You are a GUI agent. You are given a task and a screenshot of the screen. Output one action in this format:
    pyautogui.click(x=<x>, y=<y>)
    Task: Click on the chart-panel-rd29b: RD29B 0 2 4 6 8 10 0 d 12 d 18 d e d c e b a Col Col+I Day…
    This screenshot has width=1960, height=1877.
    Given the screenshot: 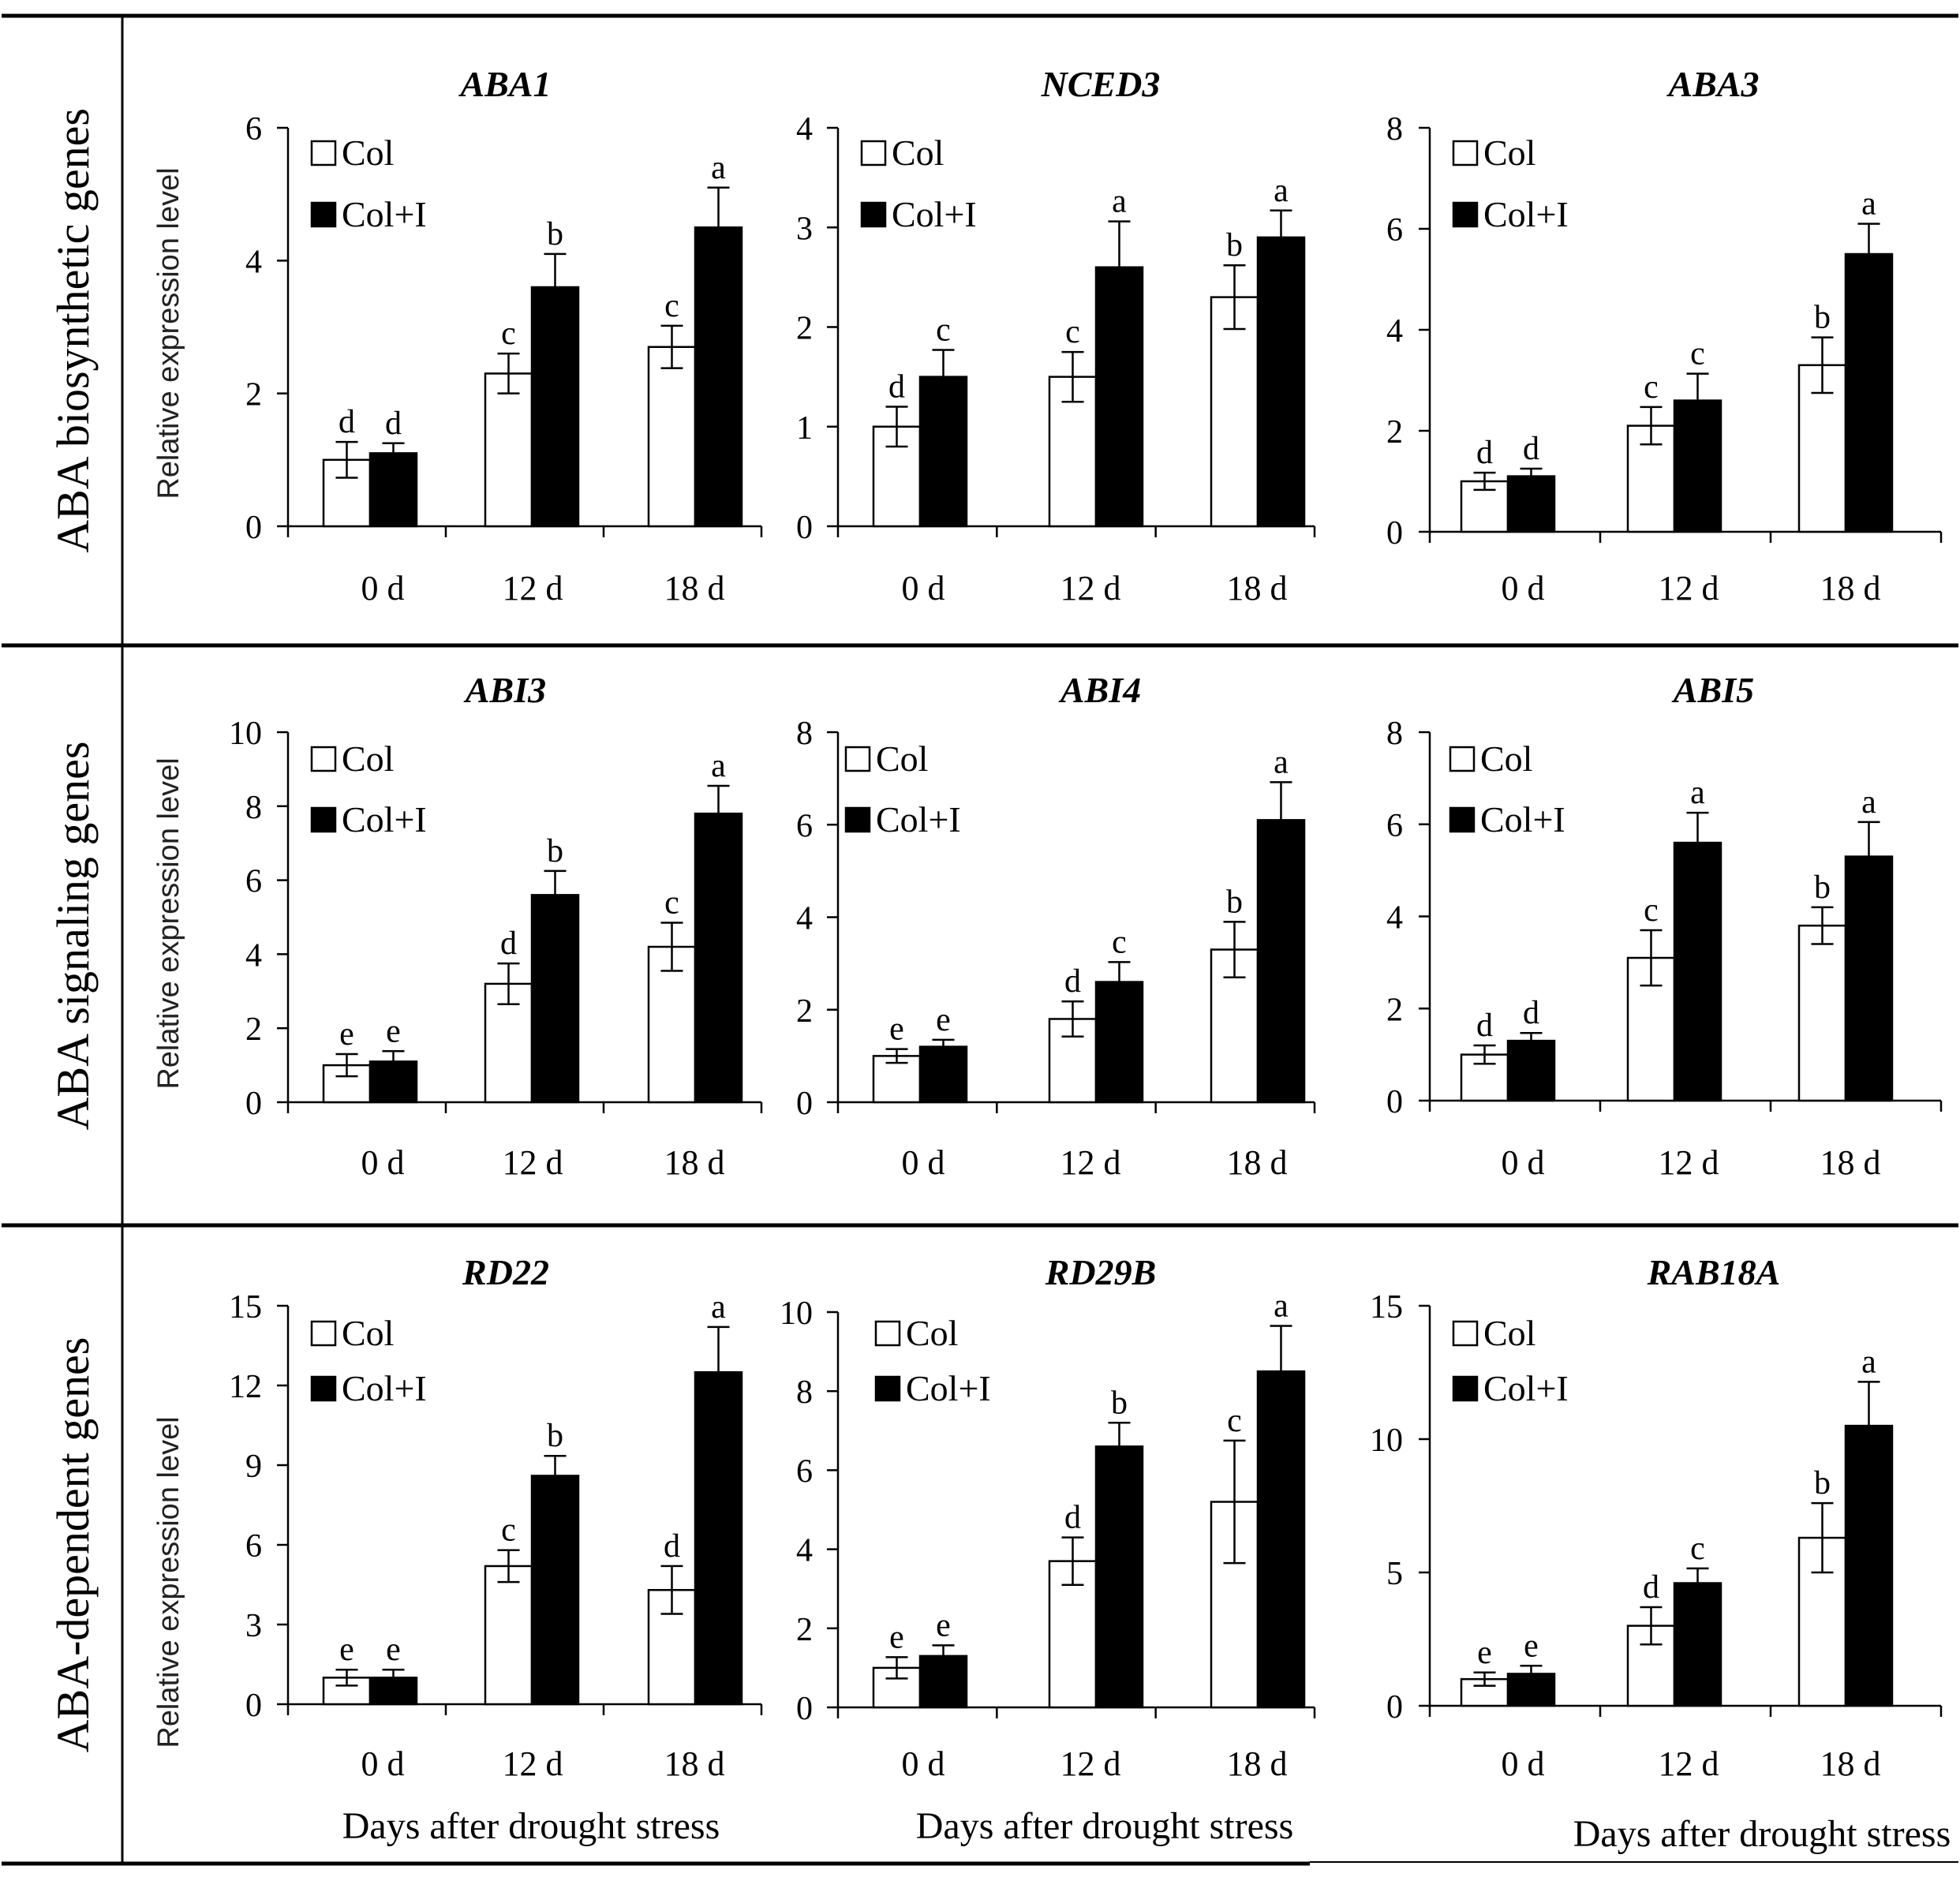 What is the action you would take?
    pyautogui.click(x=1048, y=1549)
    